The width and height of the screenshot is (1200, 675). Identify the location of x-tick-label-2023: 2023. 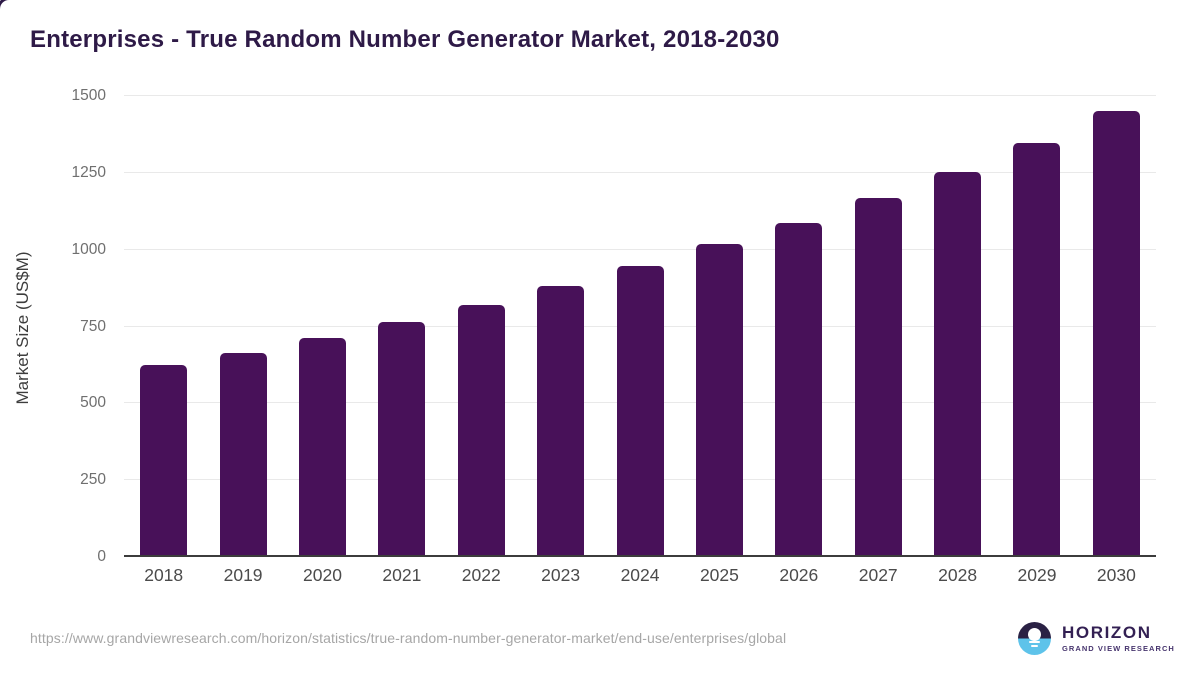
(561, 575).